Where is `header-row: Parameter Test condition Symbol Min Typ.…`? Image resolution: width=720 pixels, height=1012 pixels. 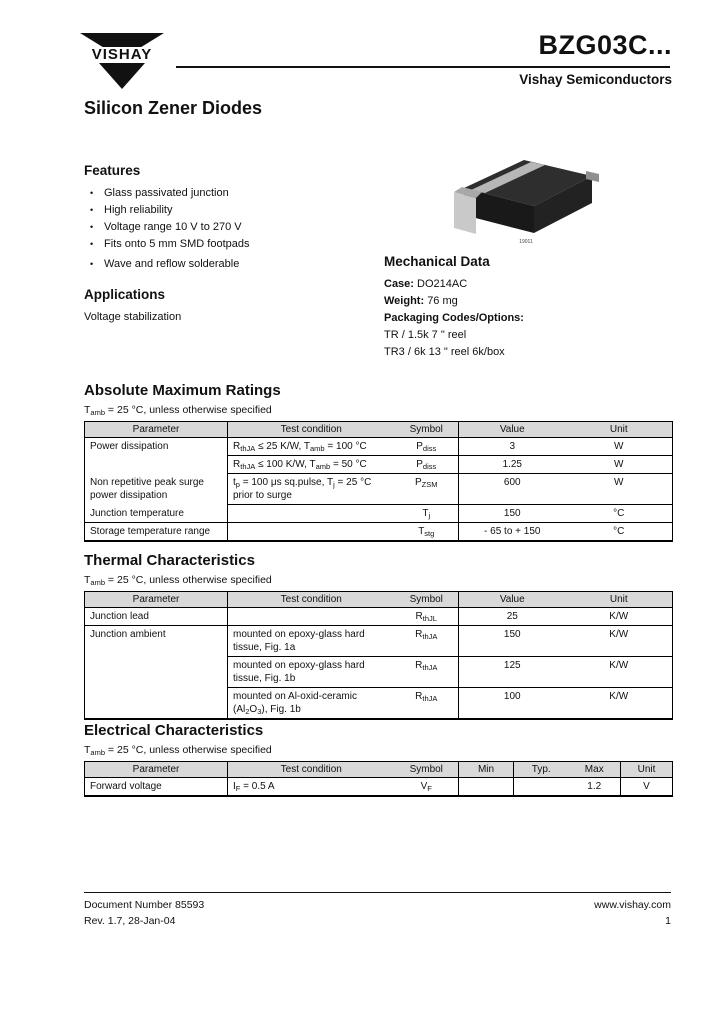
header-row: Parameter Test condition Symbol Min Typ.… is located at coordinates (378, 769).